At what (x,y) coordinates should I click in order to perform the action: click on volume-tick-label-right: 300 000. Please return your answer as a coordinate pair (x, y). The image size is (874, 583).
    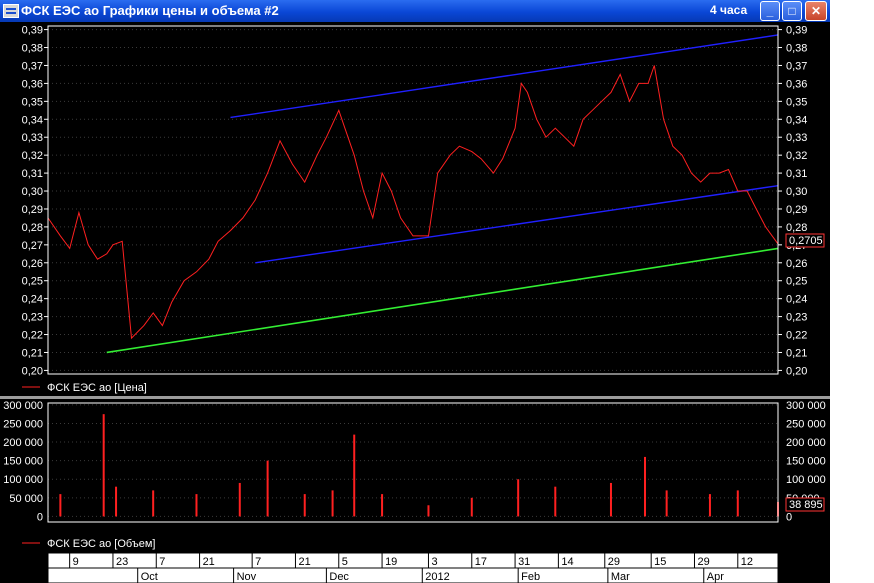
    Looking at the image, I should click on (806, 406).